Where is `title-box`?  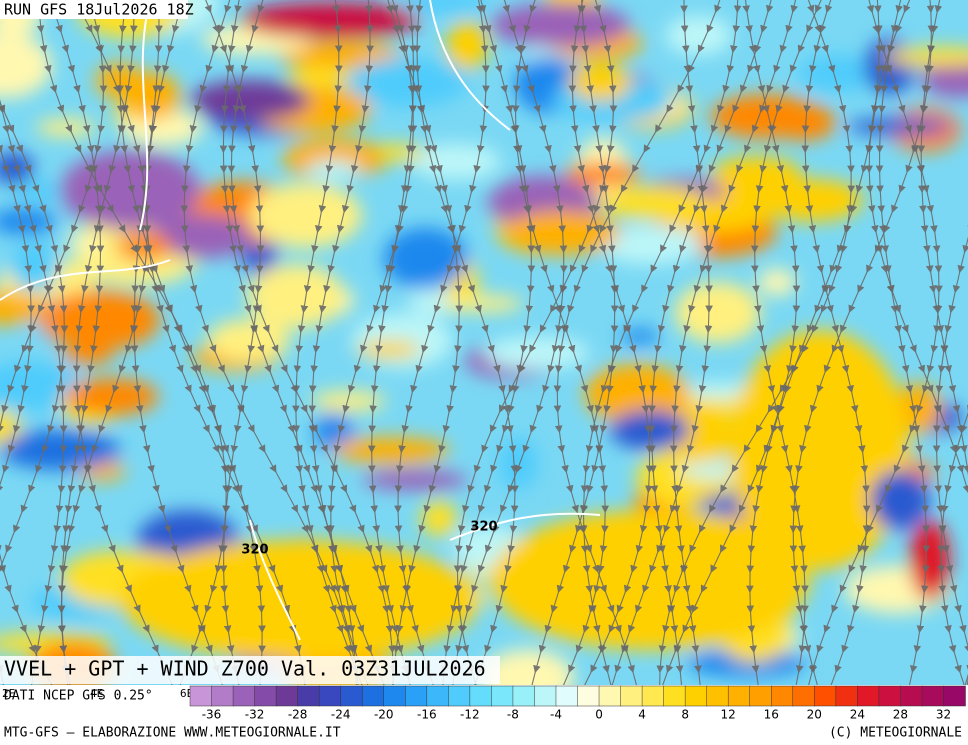
title-box is located at coordinates (250, 670).